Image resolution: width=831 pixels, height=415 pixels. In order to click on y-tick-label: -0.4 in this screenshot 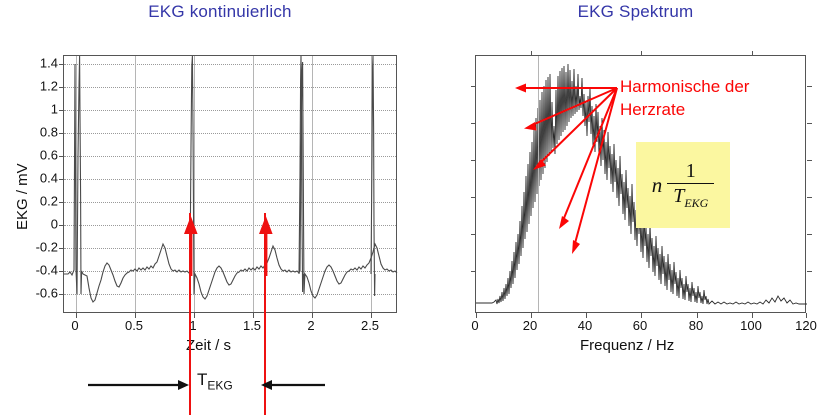, I will do `click(46, 270)`.